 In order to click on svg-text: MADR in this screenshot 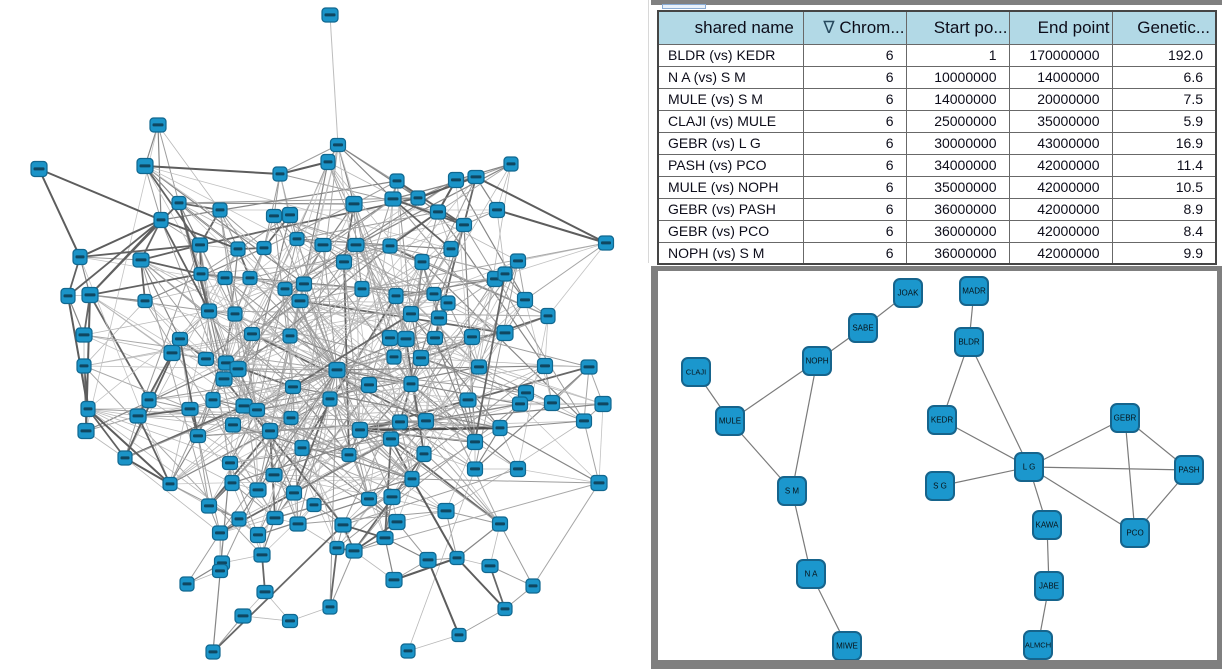, I will do `click(974, 291)`.